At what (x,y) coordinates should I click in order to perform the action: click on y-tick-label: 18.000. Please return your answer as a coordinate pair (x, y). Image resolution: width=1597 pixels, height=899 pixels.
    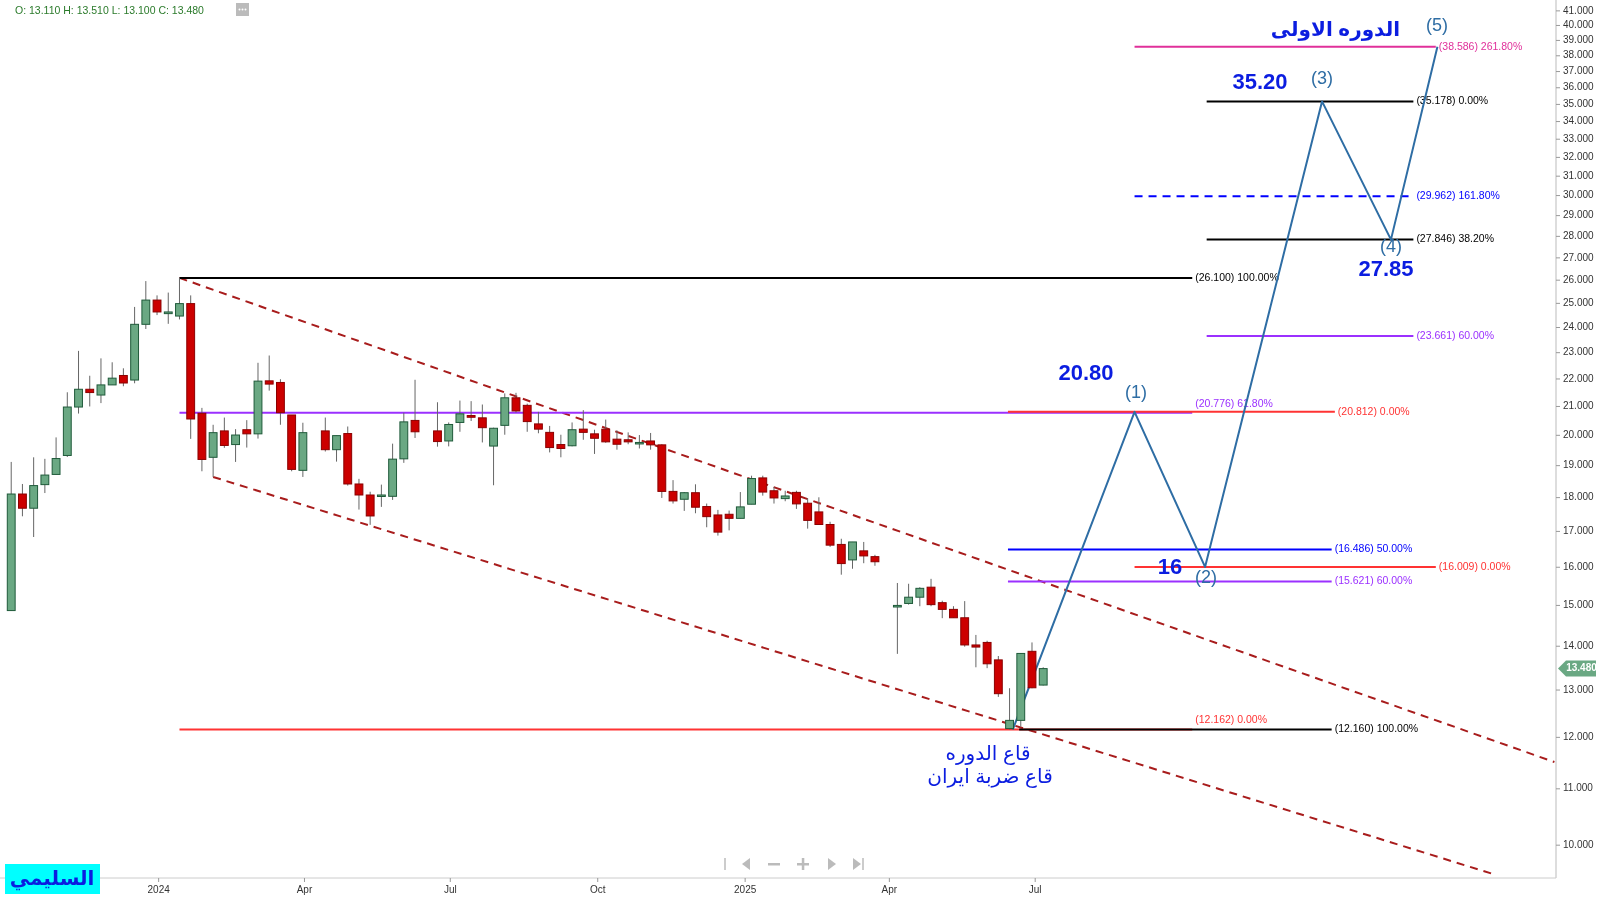
    Looking at the image, I should click on (1579, 497).